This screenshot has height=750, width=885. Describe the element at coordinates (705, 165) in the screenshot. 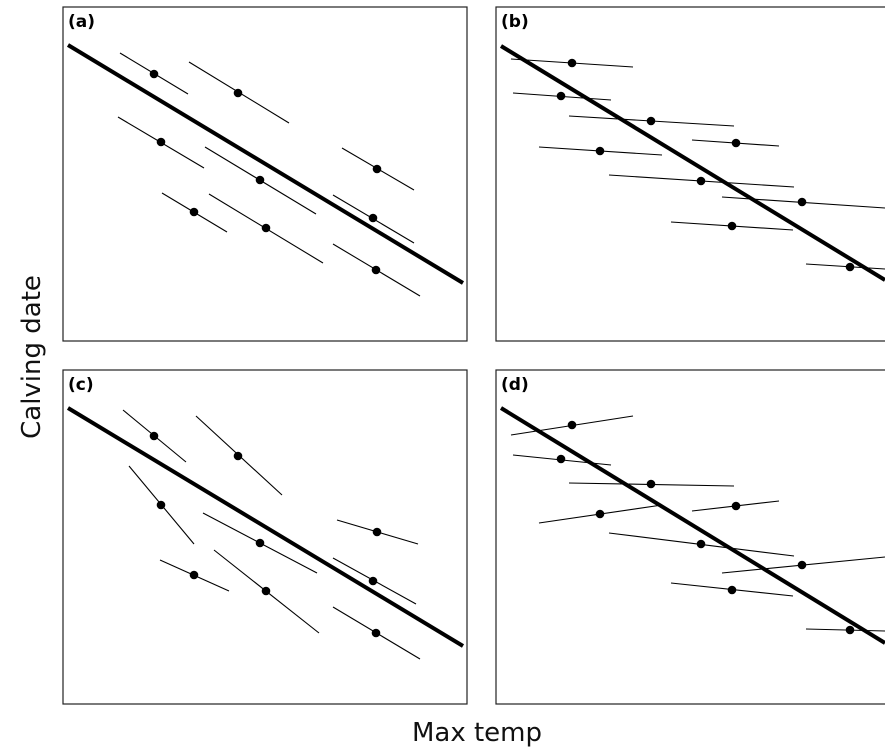

I see `panel-b-points` at that location.